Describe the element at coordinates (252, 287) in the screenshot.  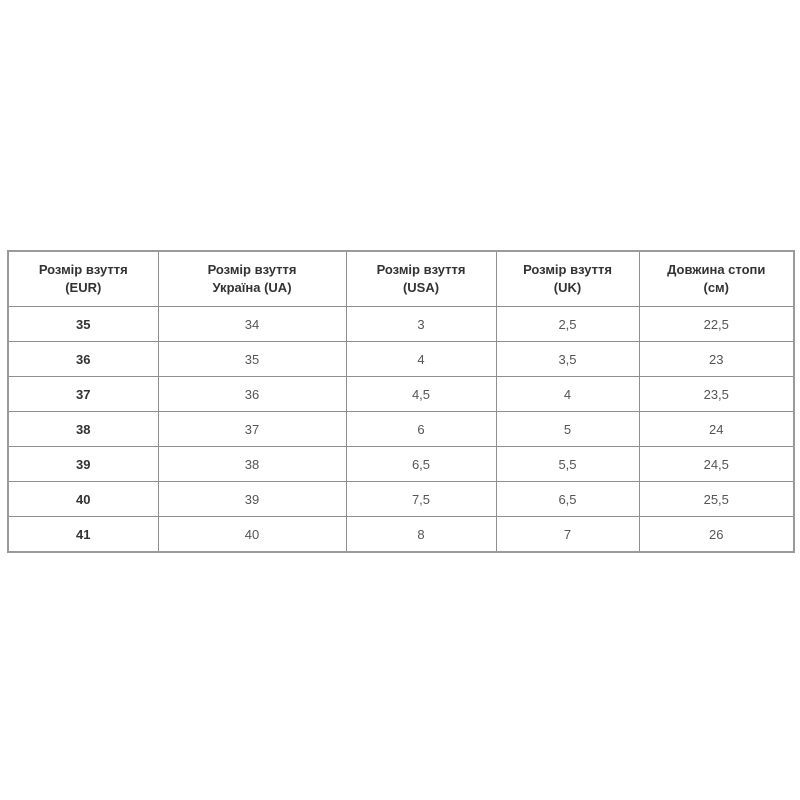
I see `header-text: Україна (UA)` at that location.